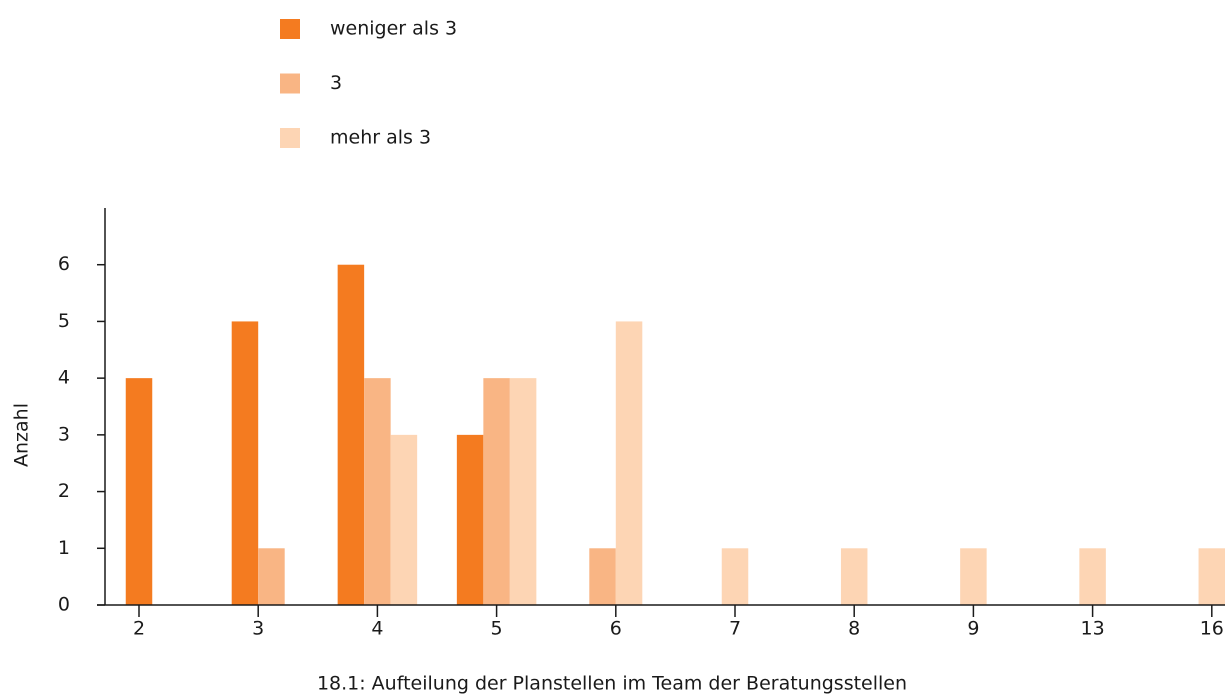  Describe the element at coordinates (380, 138) in the screenshot. I see `legend-label: mehr als 3` at that location.